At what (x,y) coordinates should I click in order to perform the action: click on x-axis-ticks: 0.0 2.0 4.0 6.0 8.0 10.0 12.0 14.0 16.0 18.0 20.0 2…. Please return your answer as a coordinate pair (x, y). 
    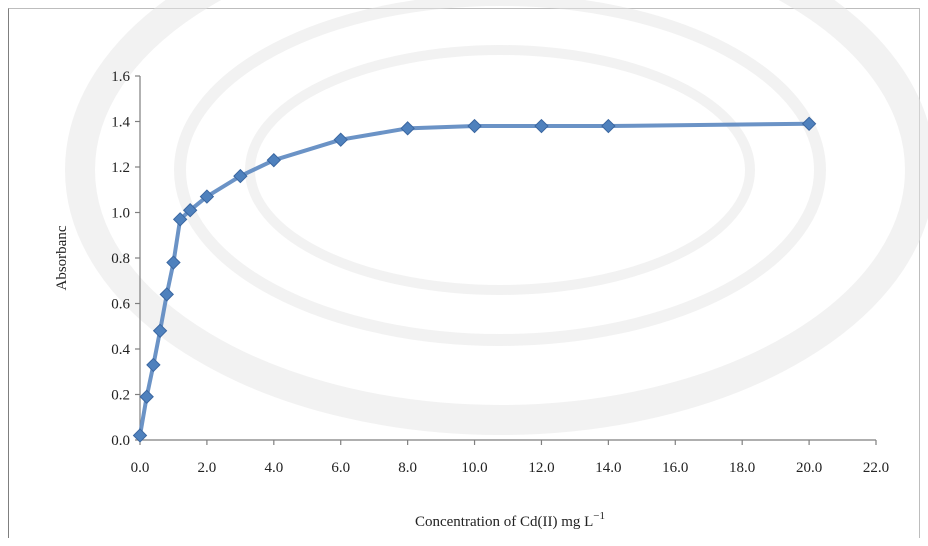
    Looking at the image, I should click on (510, 458).